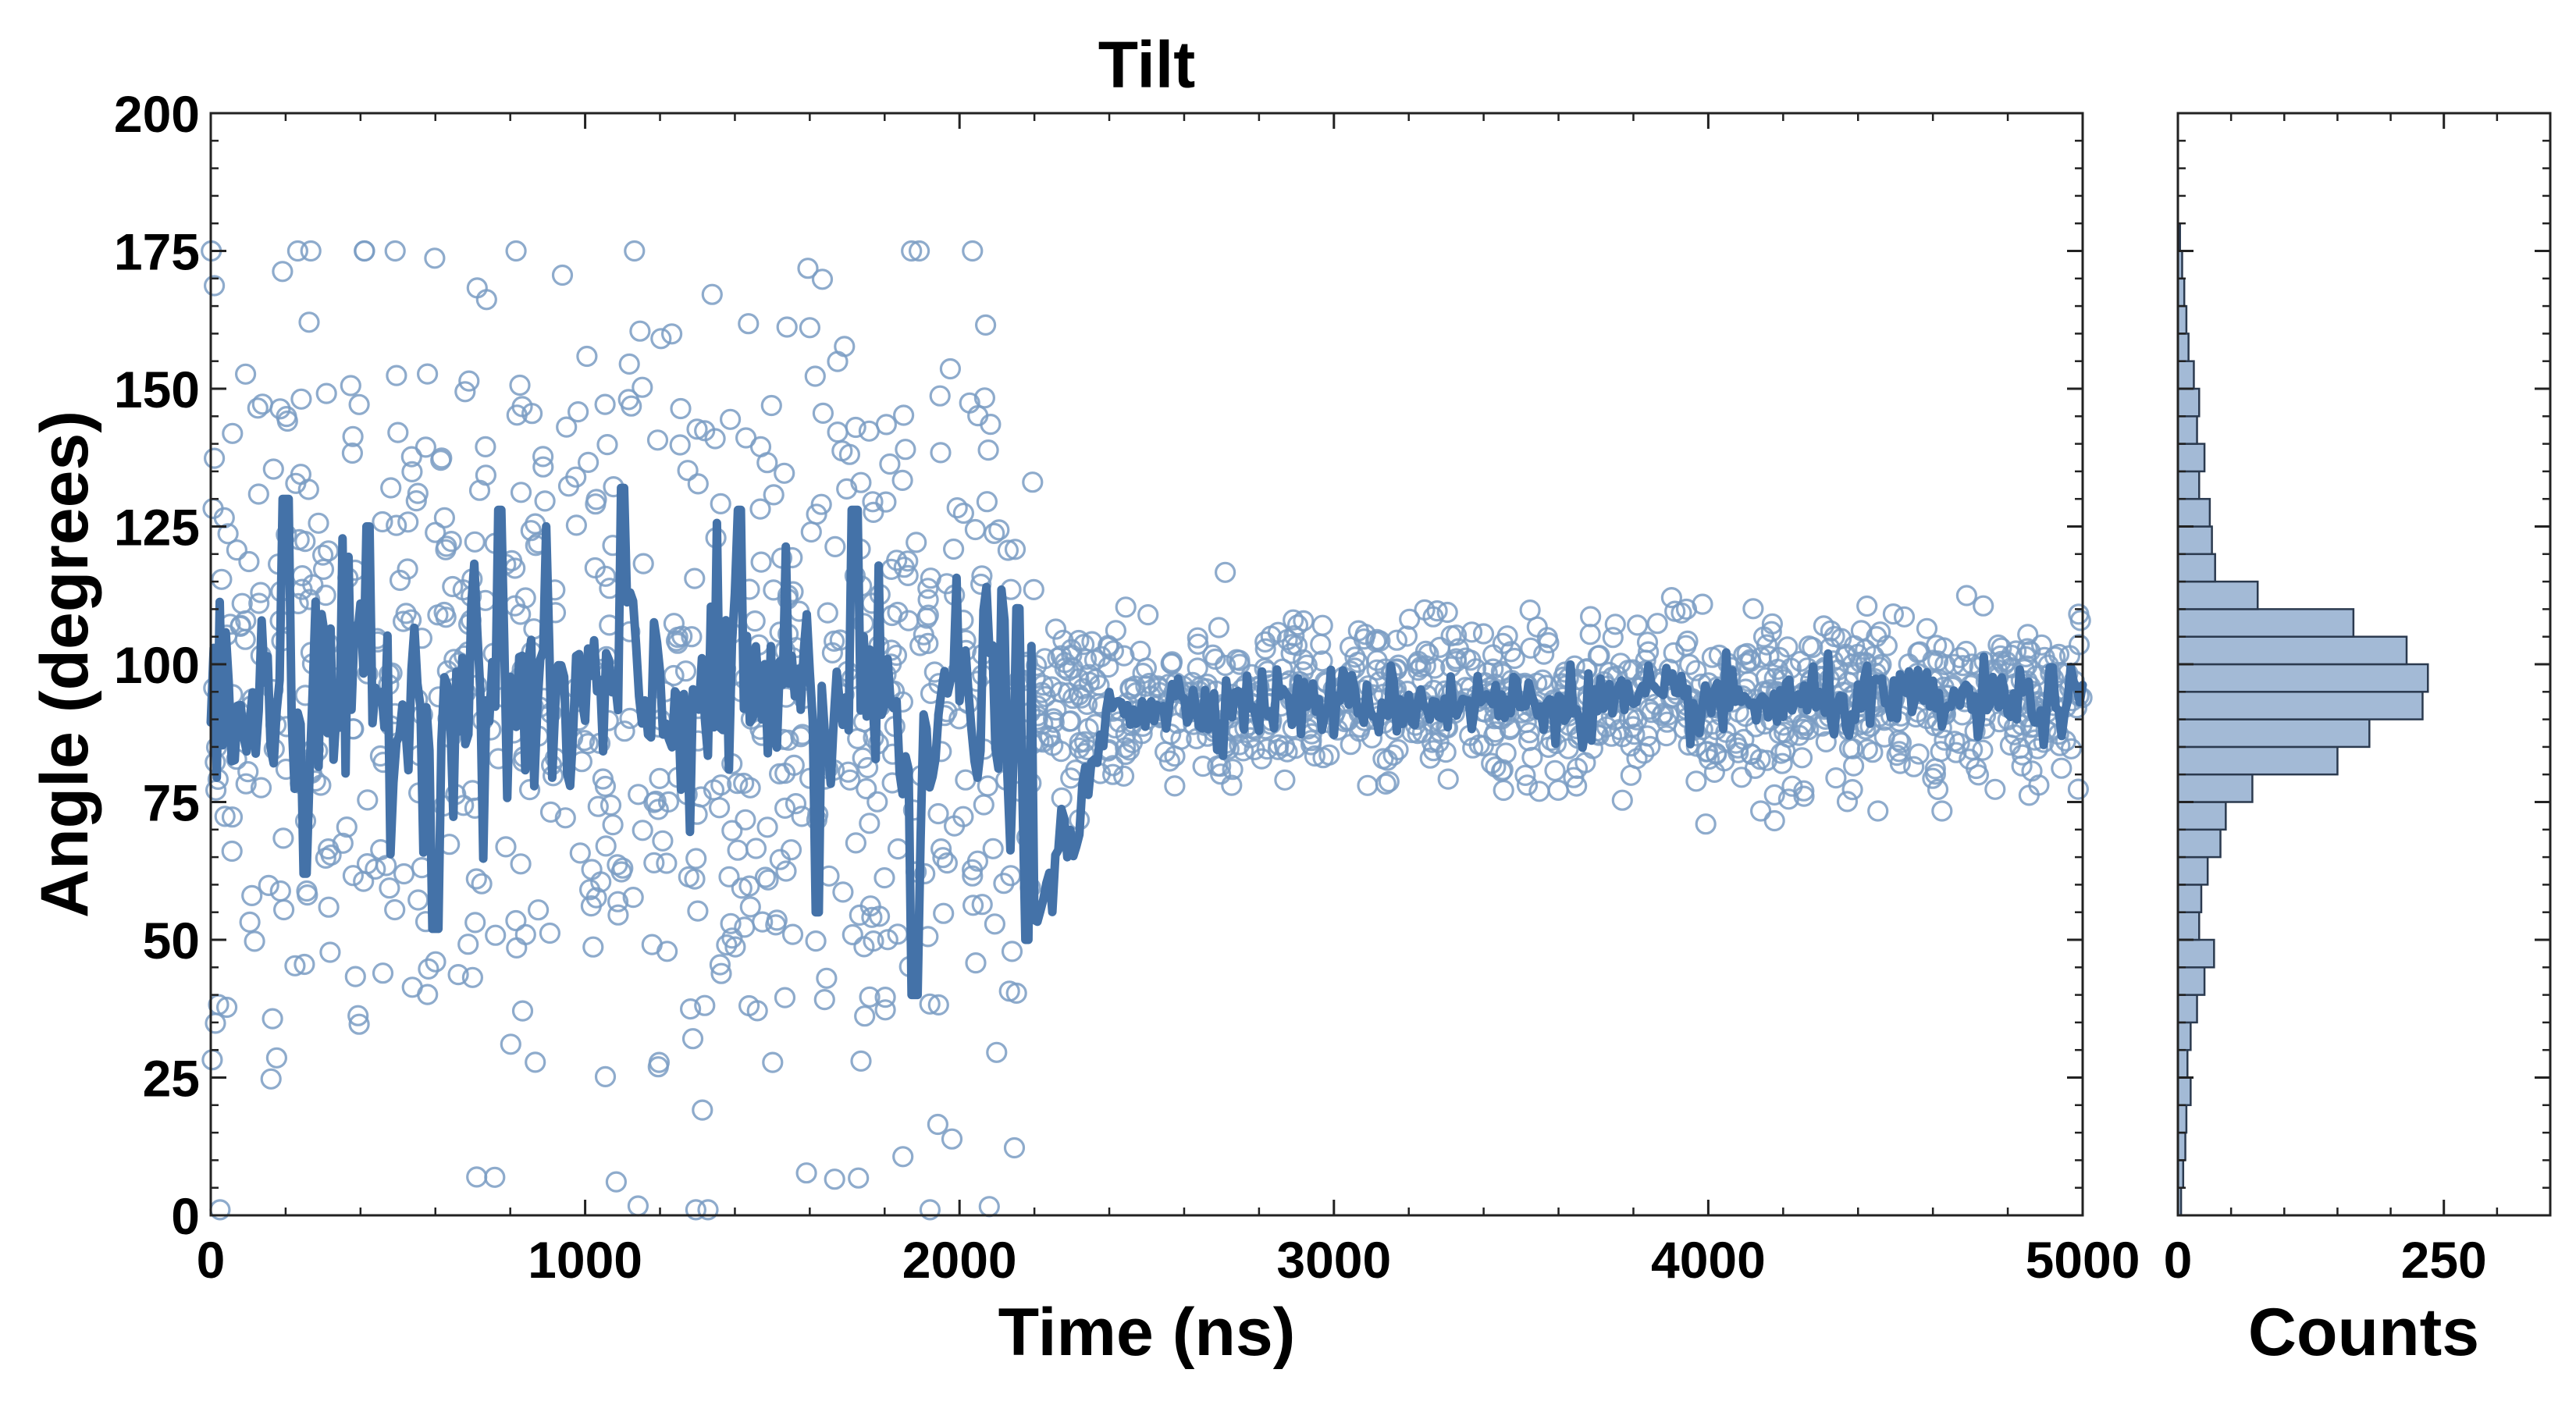 Image resolution: width=2576 pixels, height=1405 pixels. Describe the element at coordinates (585, 1260) in the screenshot. I see `x-tick-label: 1000` at that location.